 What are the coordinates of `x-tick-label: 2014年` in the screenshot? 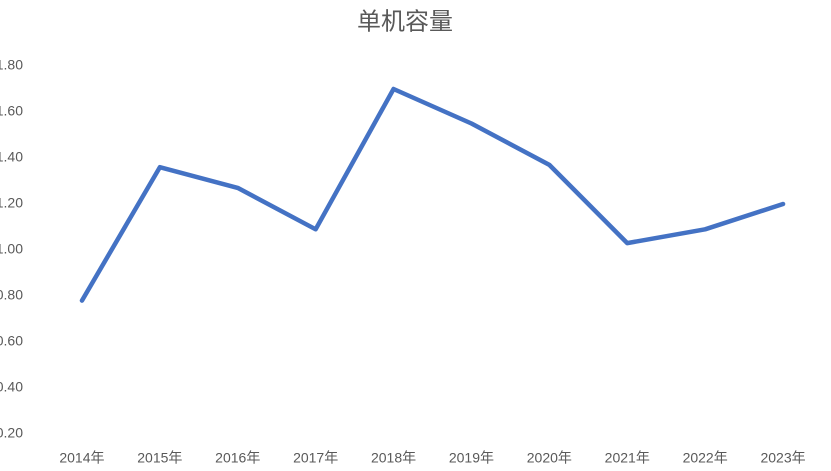 It's located at (81, 458).